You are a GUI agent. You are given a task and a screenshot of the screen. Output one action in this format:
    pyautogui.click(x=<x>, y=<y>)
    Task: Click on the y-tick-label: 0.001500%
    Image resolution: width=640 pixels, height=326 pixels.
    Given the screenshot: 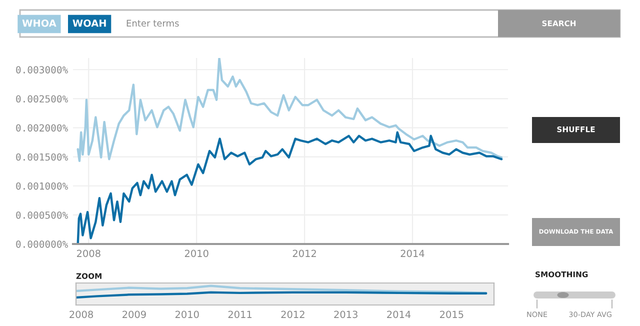 What is the action you would take?
    pyautogui.click(x=42, y=157)
    